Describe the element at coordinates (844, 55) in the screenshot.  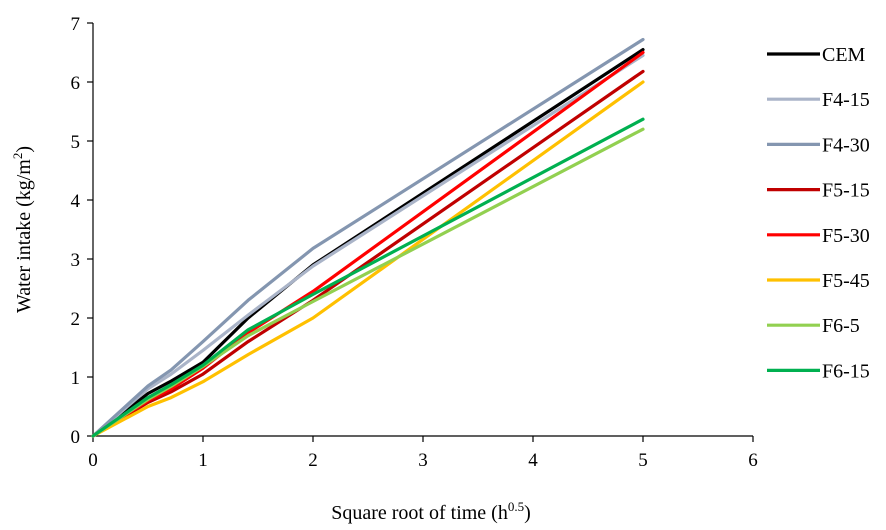
I see `legend-label: CEM` at that location.